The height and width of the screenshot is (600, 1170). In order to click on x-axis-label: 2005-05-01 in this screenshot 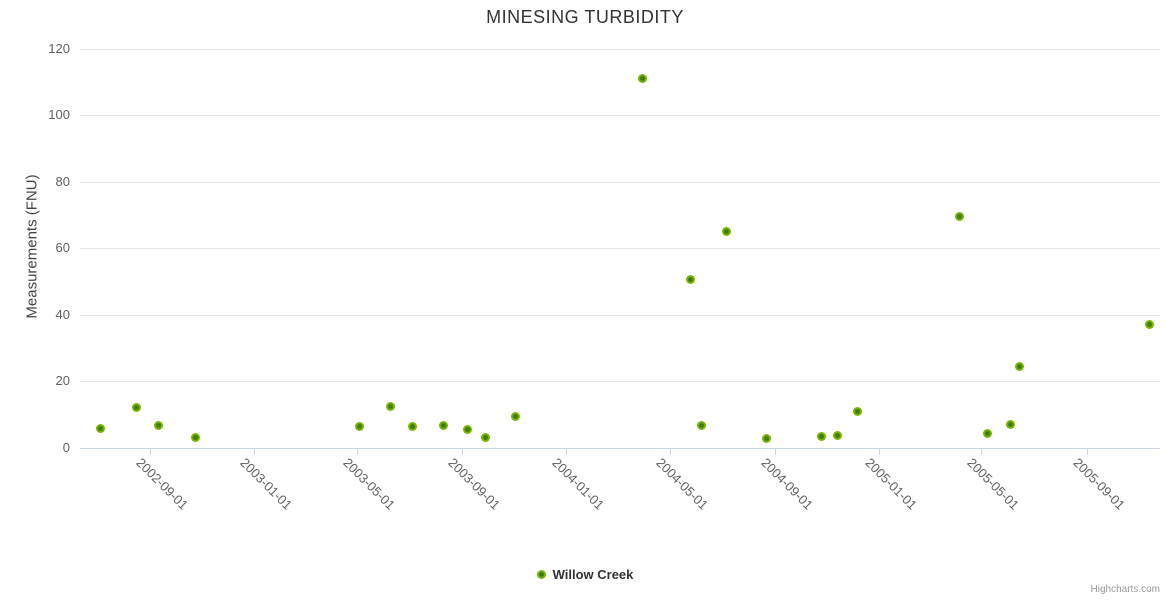, I will do `click(993, 483)`.